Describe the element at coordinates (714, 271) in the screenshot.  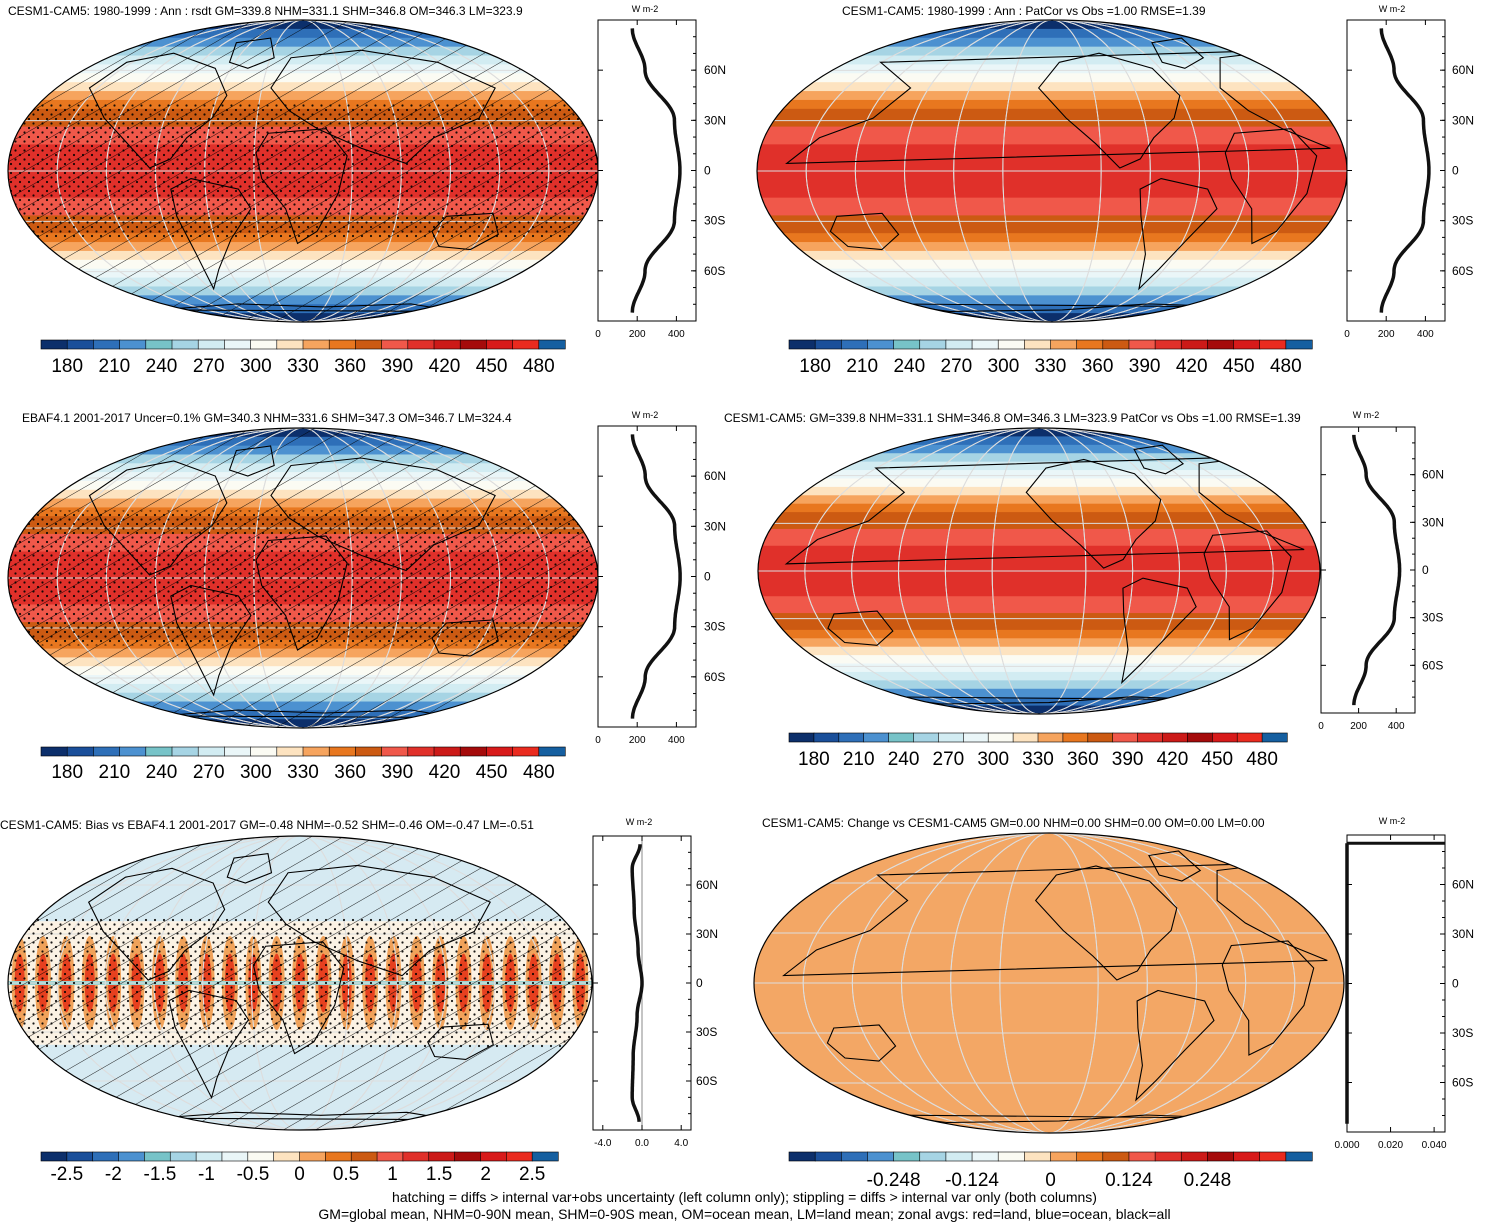
I see `lat-label: 60S` at that location.